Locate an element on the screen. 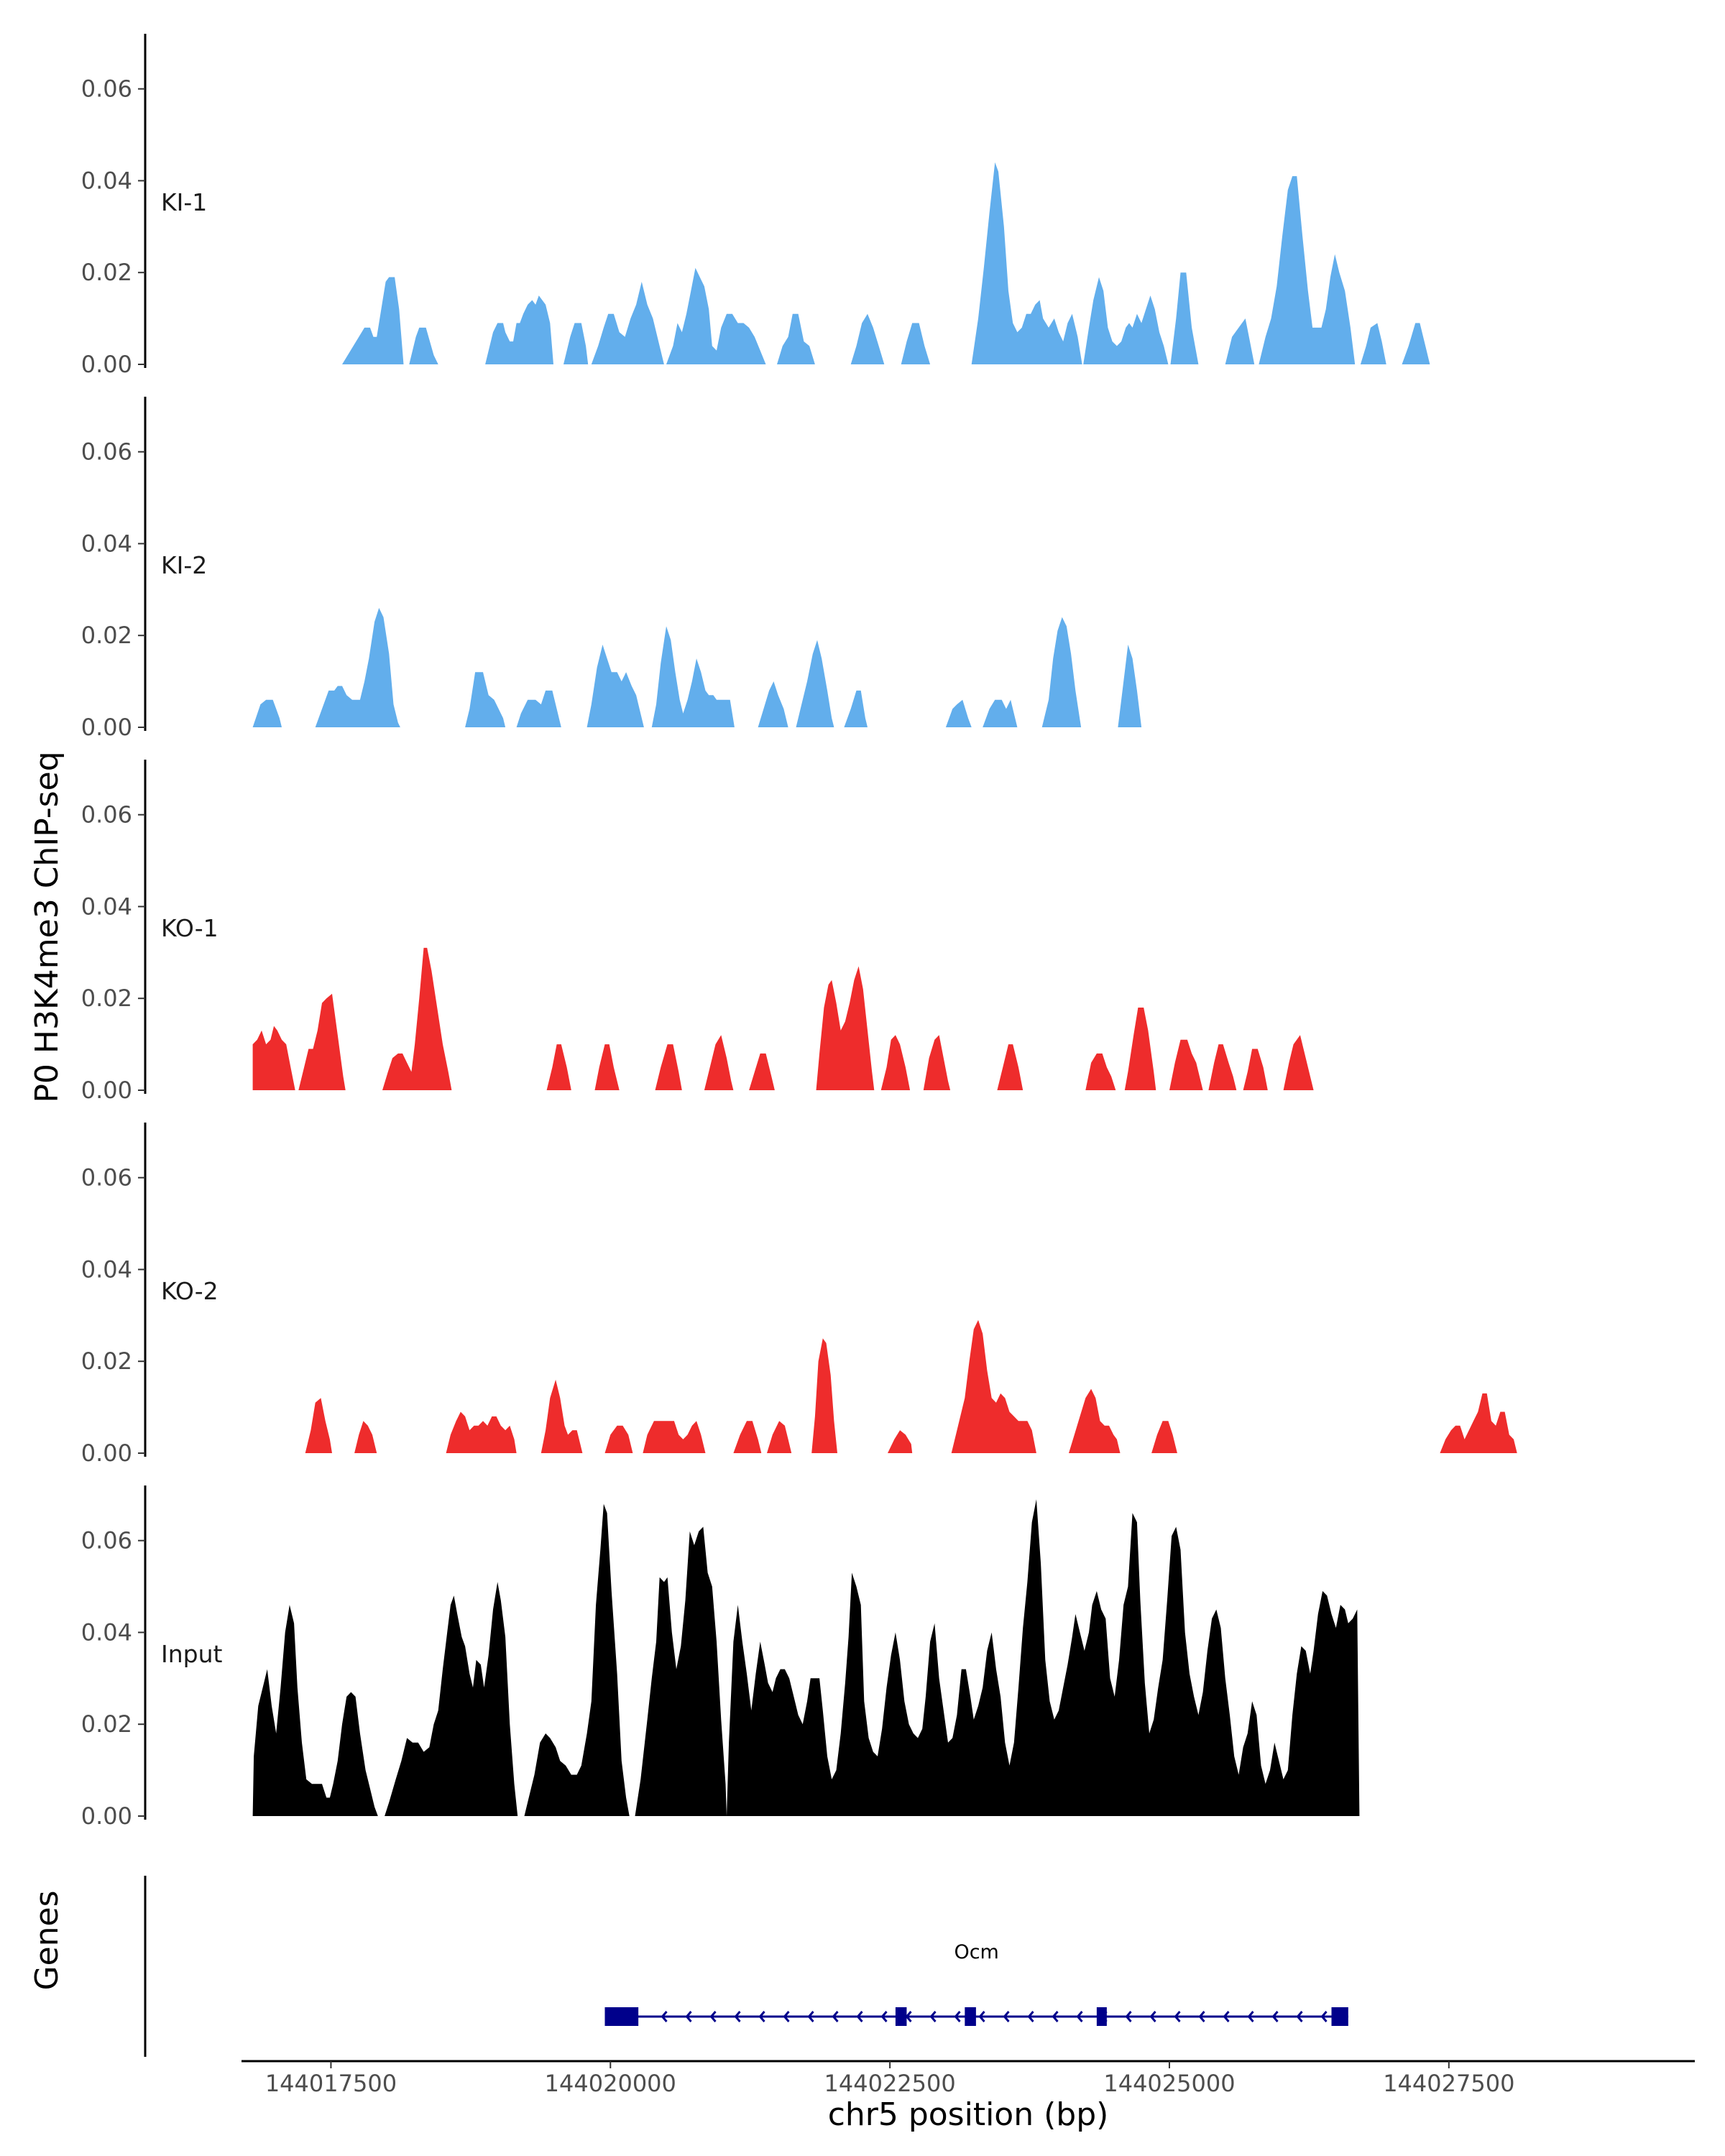 The width and height of the screenshot is (1725, 2156). gene-layer: Ocm is located at coordinates (746, 1966).